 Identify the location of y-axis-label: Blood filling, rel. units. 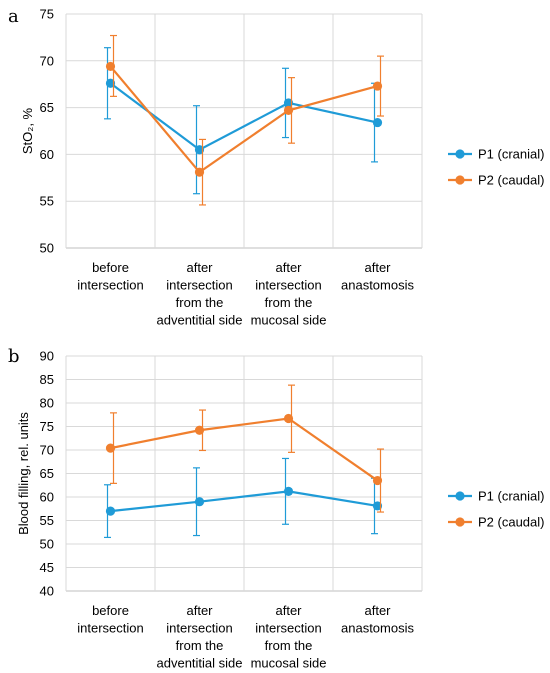
(23, 473).